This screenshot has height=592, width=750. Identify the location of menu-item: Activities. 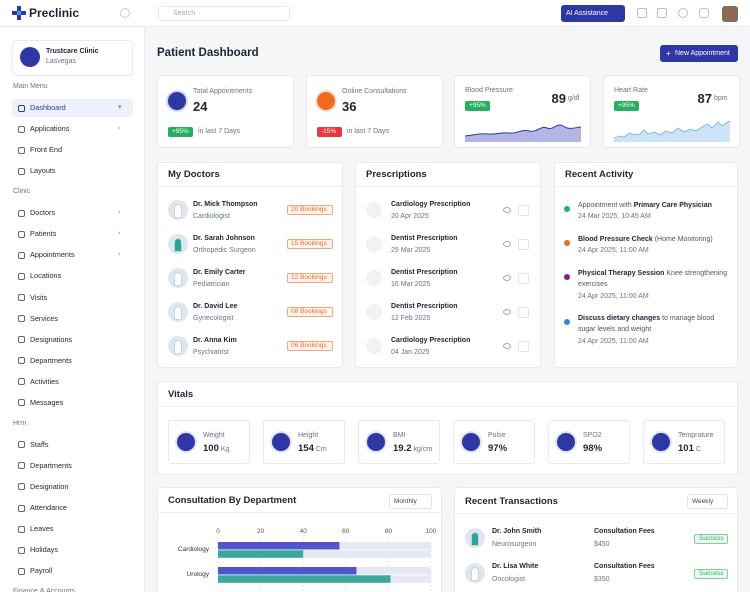
(44, 381).